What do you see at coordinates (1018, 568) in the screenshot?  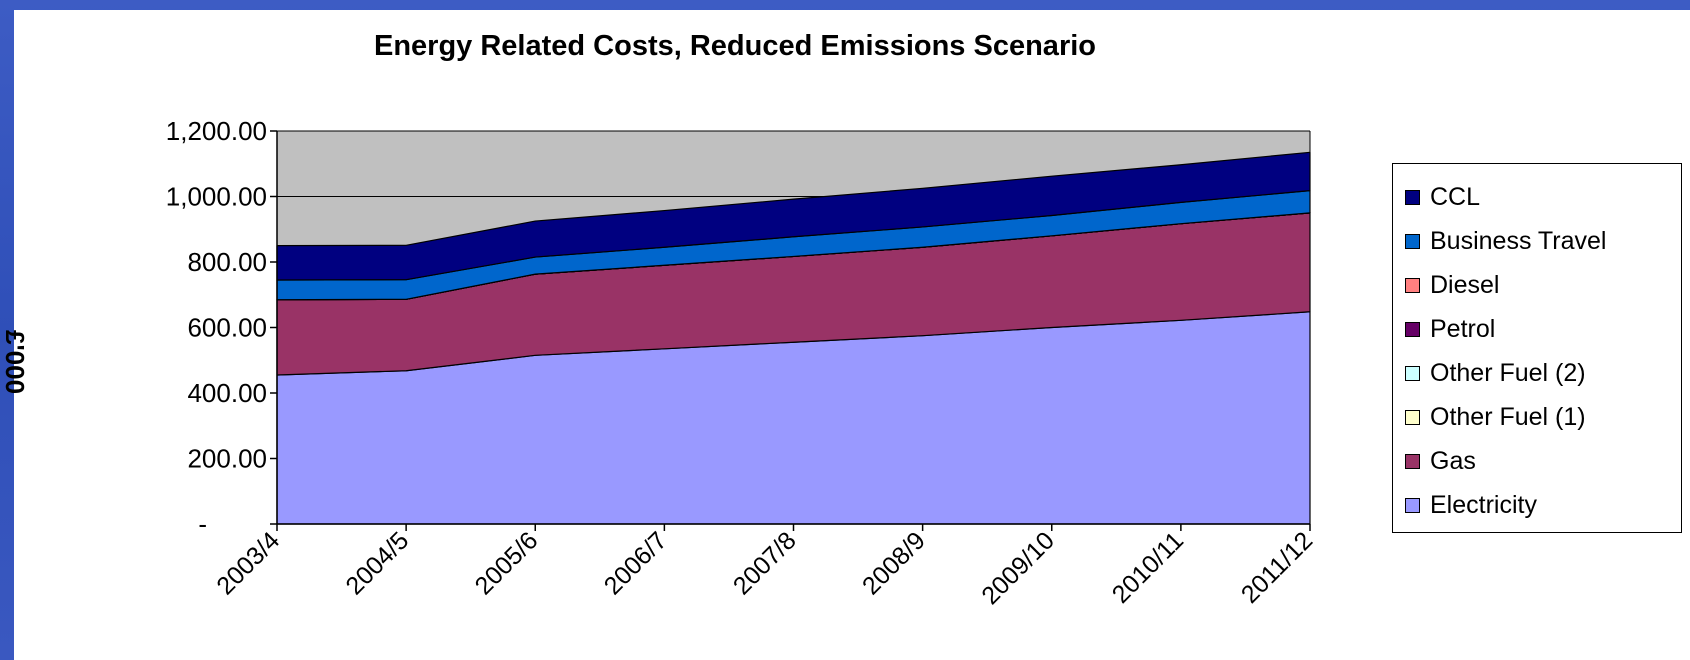 I see `x-tick-label: 2009/10` at bounding box center [1018, 568].